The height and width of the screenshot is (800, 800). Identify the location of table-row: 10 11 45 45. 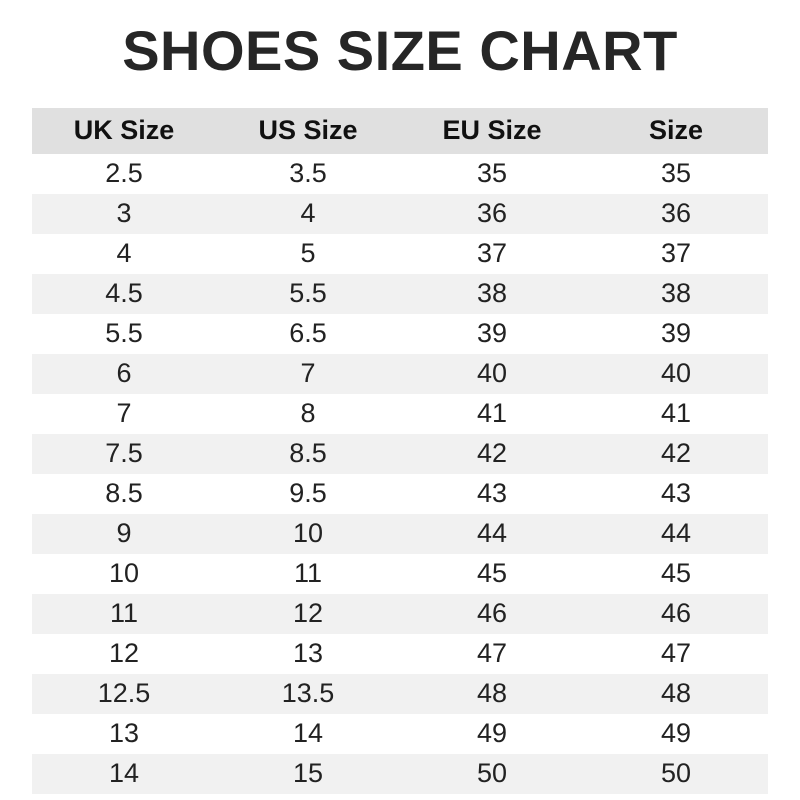
(400, 574).